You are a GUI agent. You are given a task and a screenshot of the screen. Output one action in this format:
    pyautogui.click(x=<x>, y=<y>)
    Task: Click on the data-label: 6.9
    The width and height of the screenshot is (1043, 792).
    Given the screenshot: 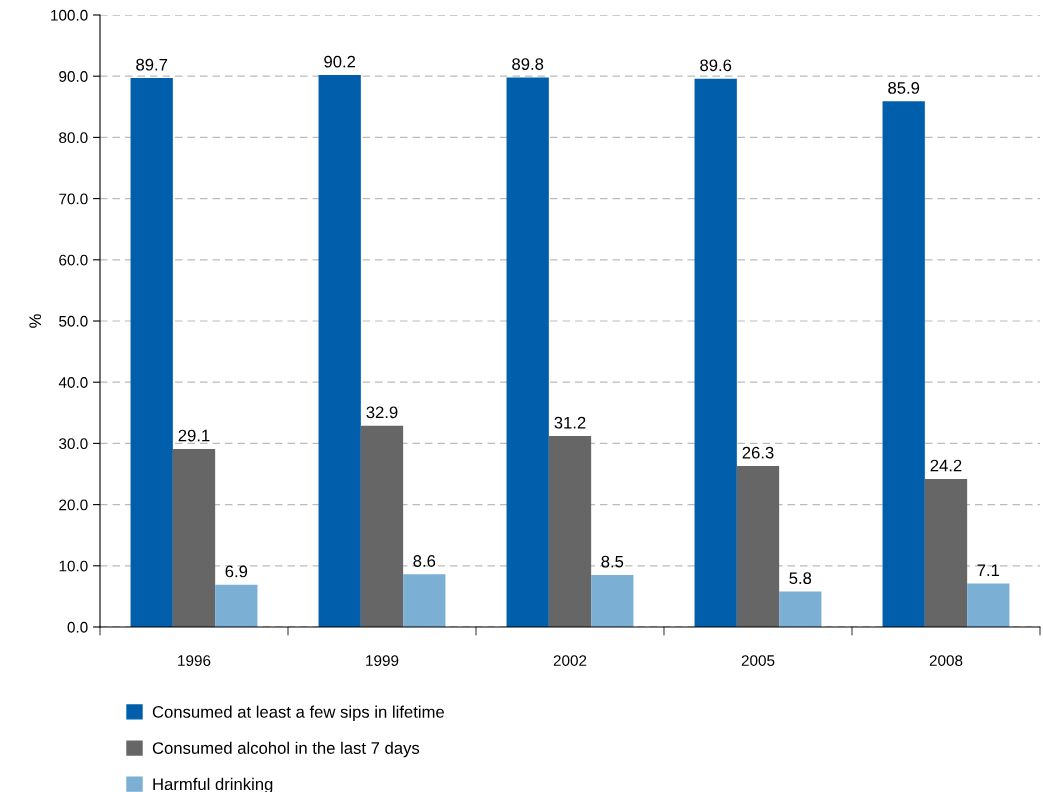 What is the action you would take?
    pyautogui.click(x=236, y=571)
    